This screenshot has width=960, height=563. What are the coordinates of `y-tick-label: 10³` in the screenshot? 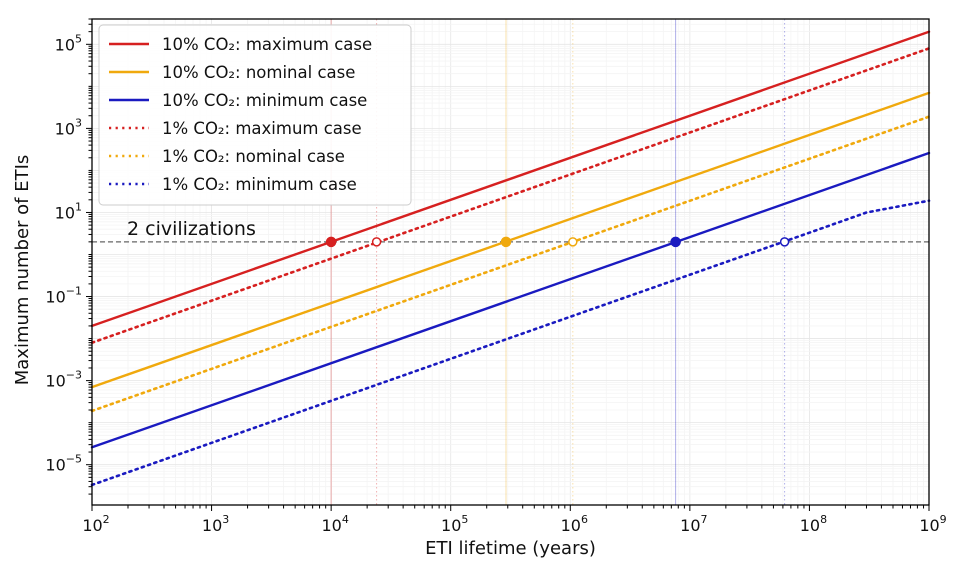 It's located at (68, 127).